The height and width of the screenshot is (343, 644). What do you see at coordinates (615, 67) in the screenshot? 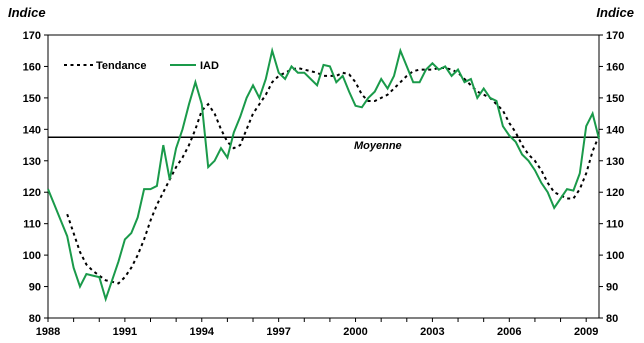
I see `y-tick-label-right: 160` at bounding box center [615, 67].